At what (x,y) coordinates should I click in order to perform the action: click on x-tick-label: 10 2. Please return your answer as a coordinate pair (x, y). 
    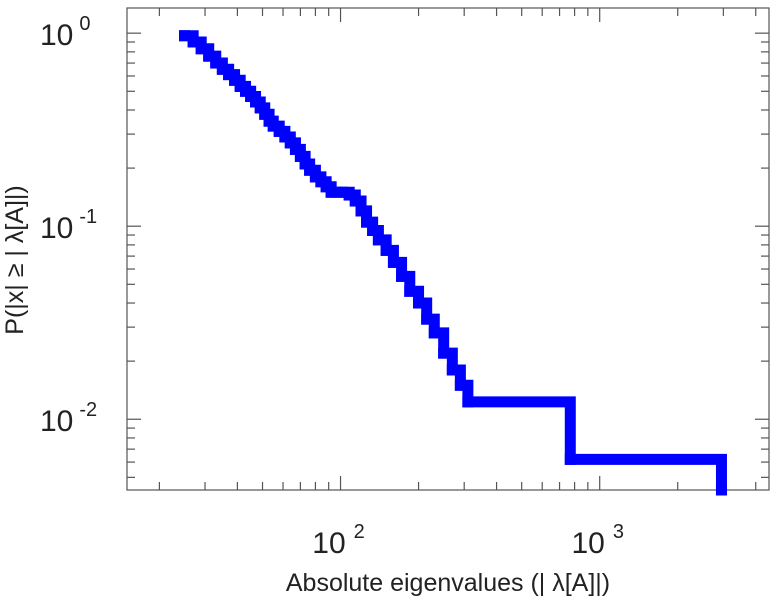
    Looking at the image, I should click on (338, 540).